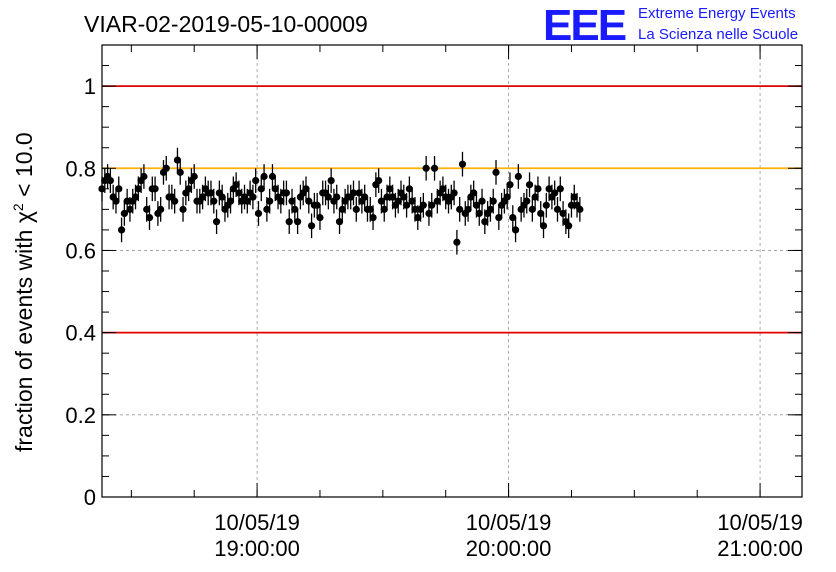  Describe the element at coordinates (226, 24) in the screenshot. I see `chart-title: VIAR-02-2019-05-10-00009` at that location.